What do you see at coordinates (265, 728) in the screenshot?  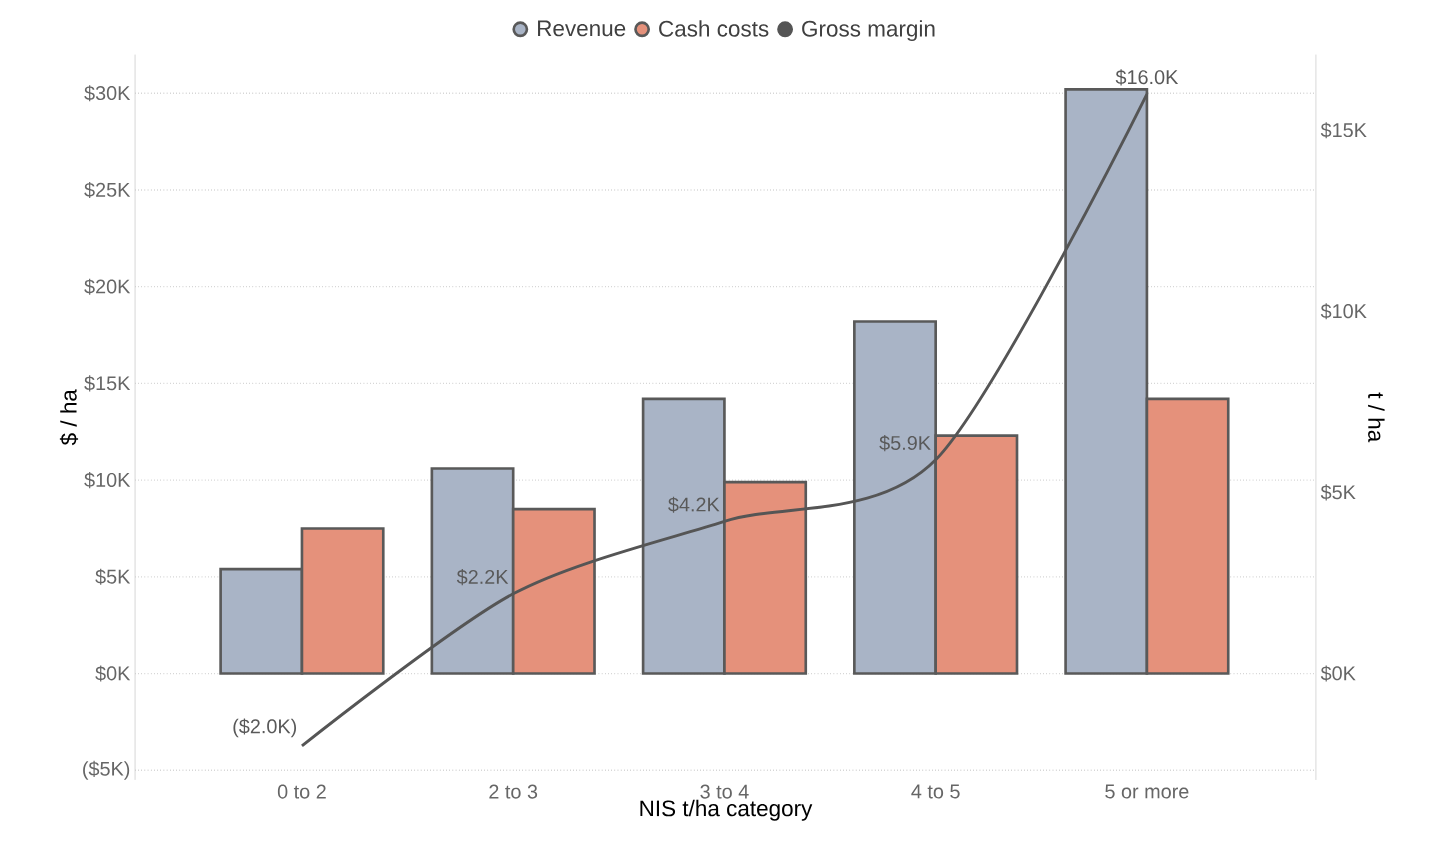 I see `data-label: ($2.0K)` at bounding box center [265, 728].